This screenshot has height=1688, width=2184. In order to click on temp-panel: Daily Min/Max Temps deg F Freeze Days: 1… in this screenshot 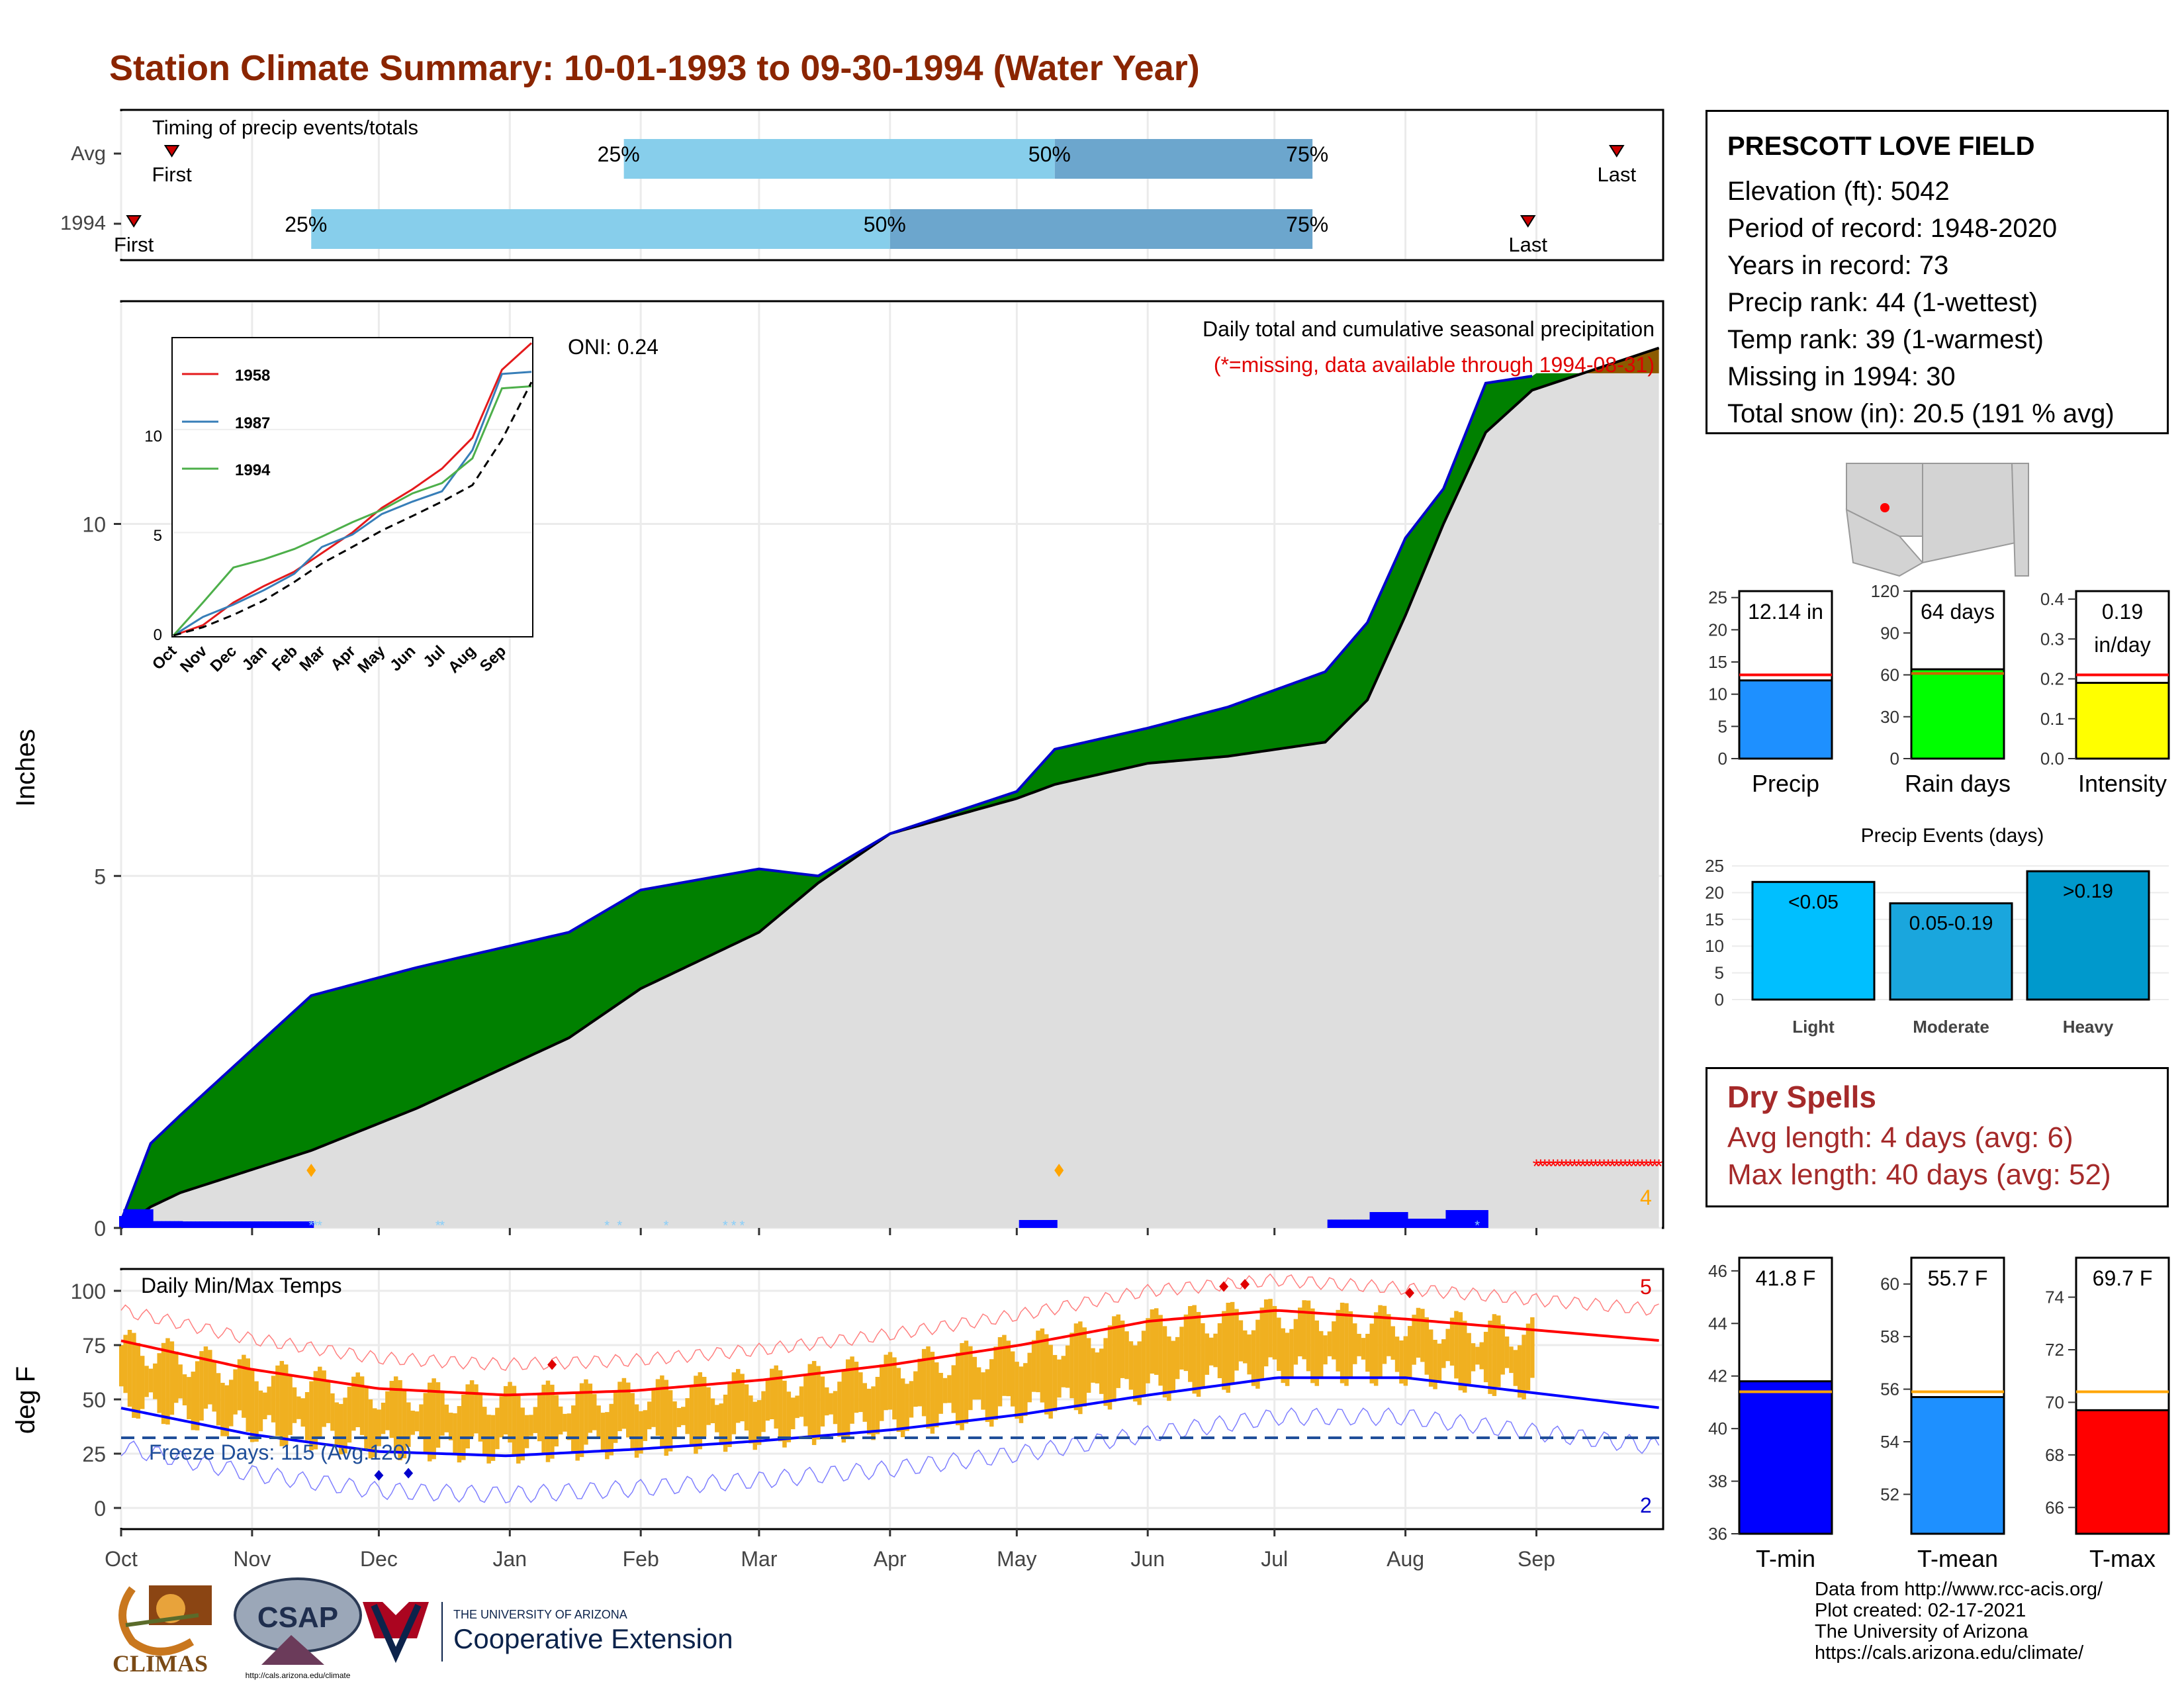, I will do `click(837, 1419)`.